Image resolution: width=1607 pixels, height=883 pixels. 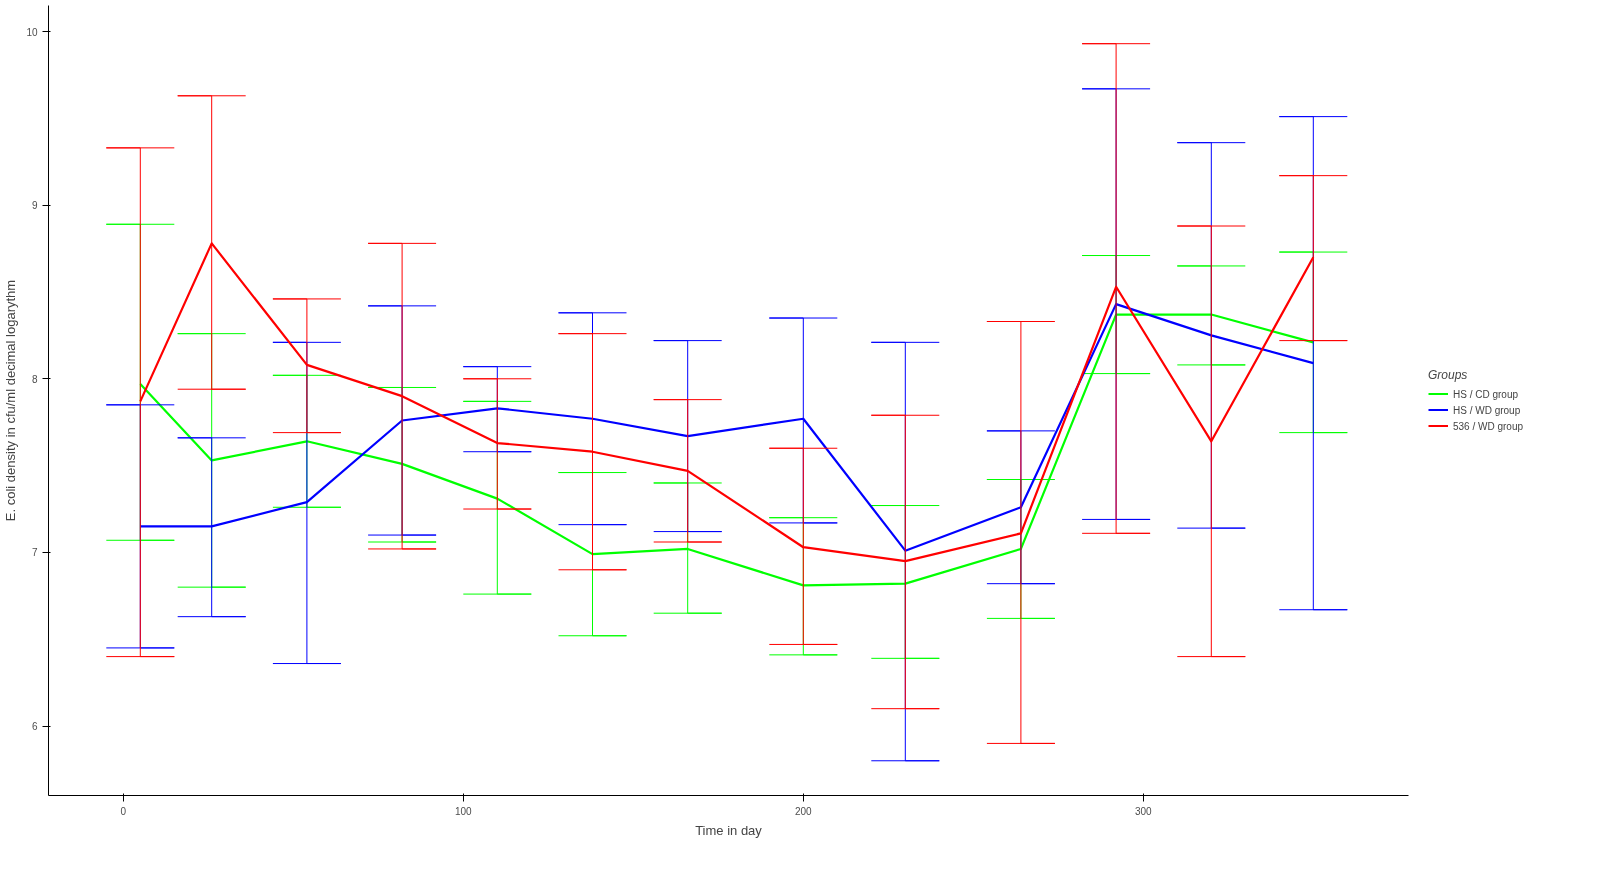 I want to click on legend-label: 536 / WD group, so click(x=1488, y=426).